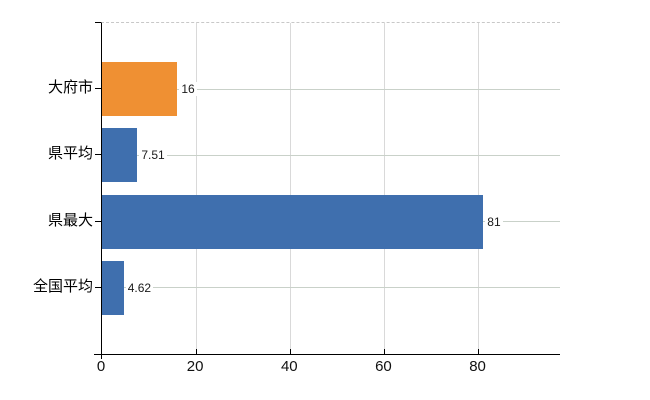 Image resolution: width=650 pixels, height=400 pixels. I want to click on bar-value-label-1: 7.51, so click(153, 155).